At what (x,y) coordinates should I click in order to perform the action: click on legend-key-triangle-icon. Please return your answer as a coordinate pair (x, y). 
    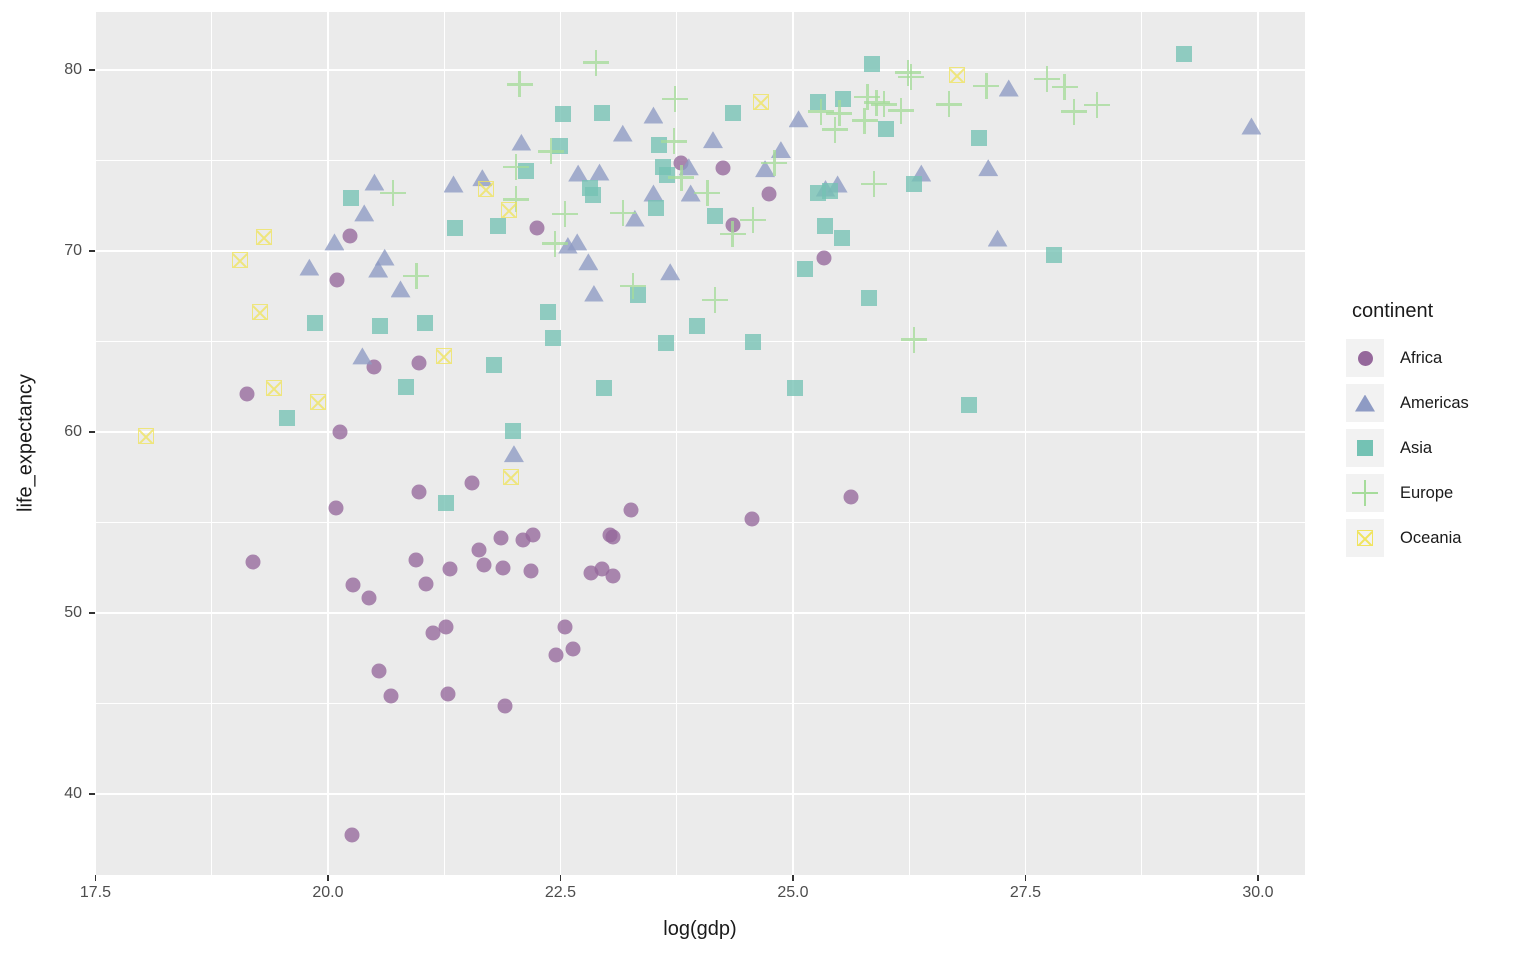
    Looking at the image, I should click on (1365, 403).